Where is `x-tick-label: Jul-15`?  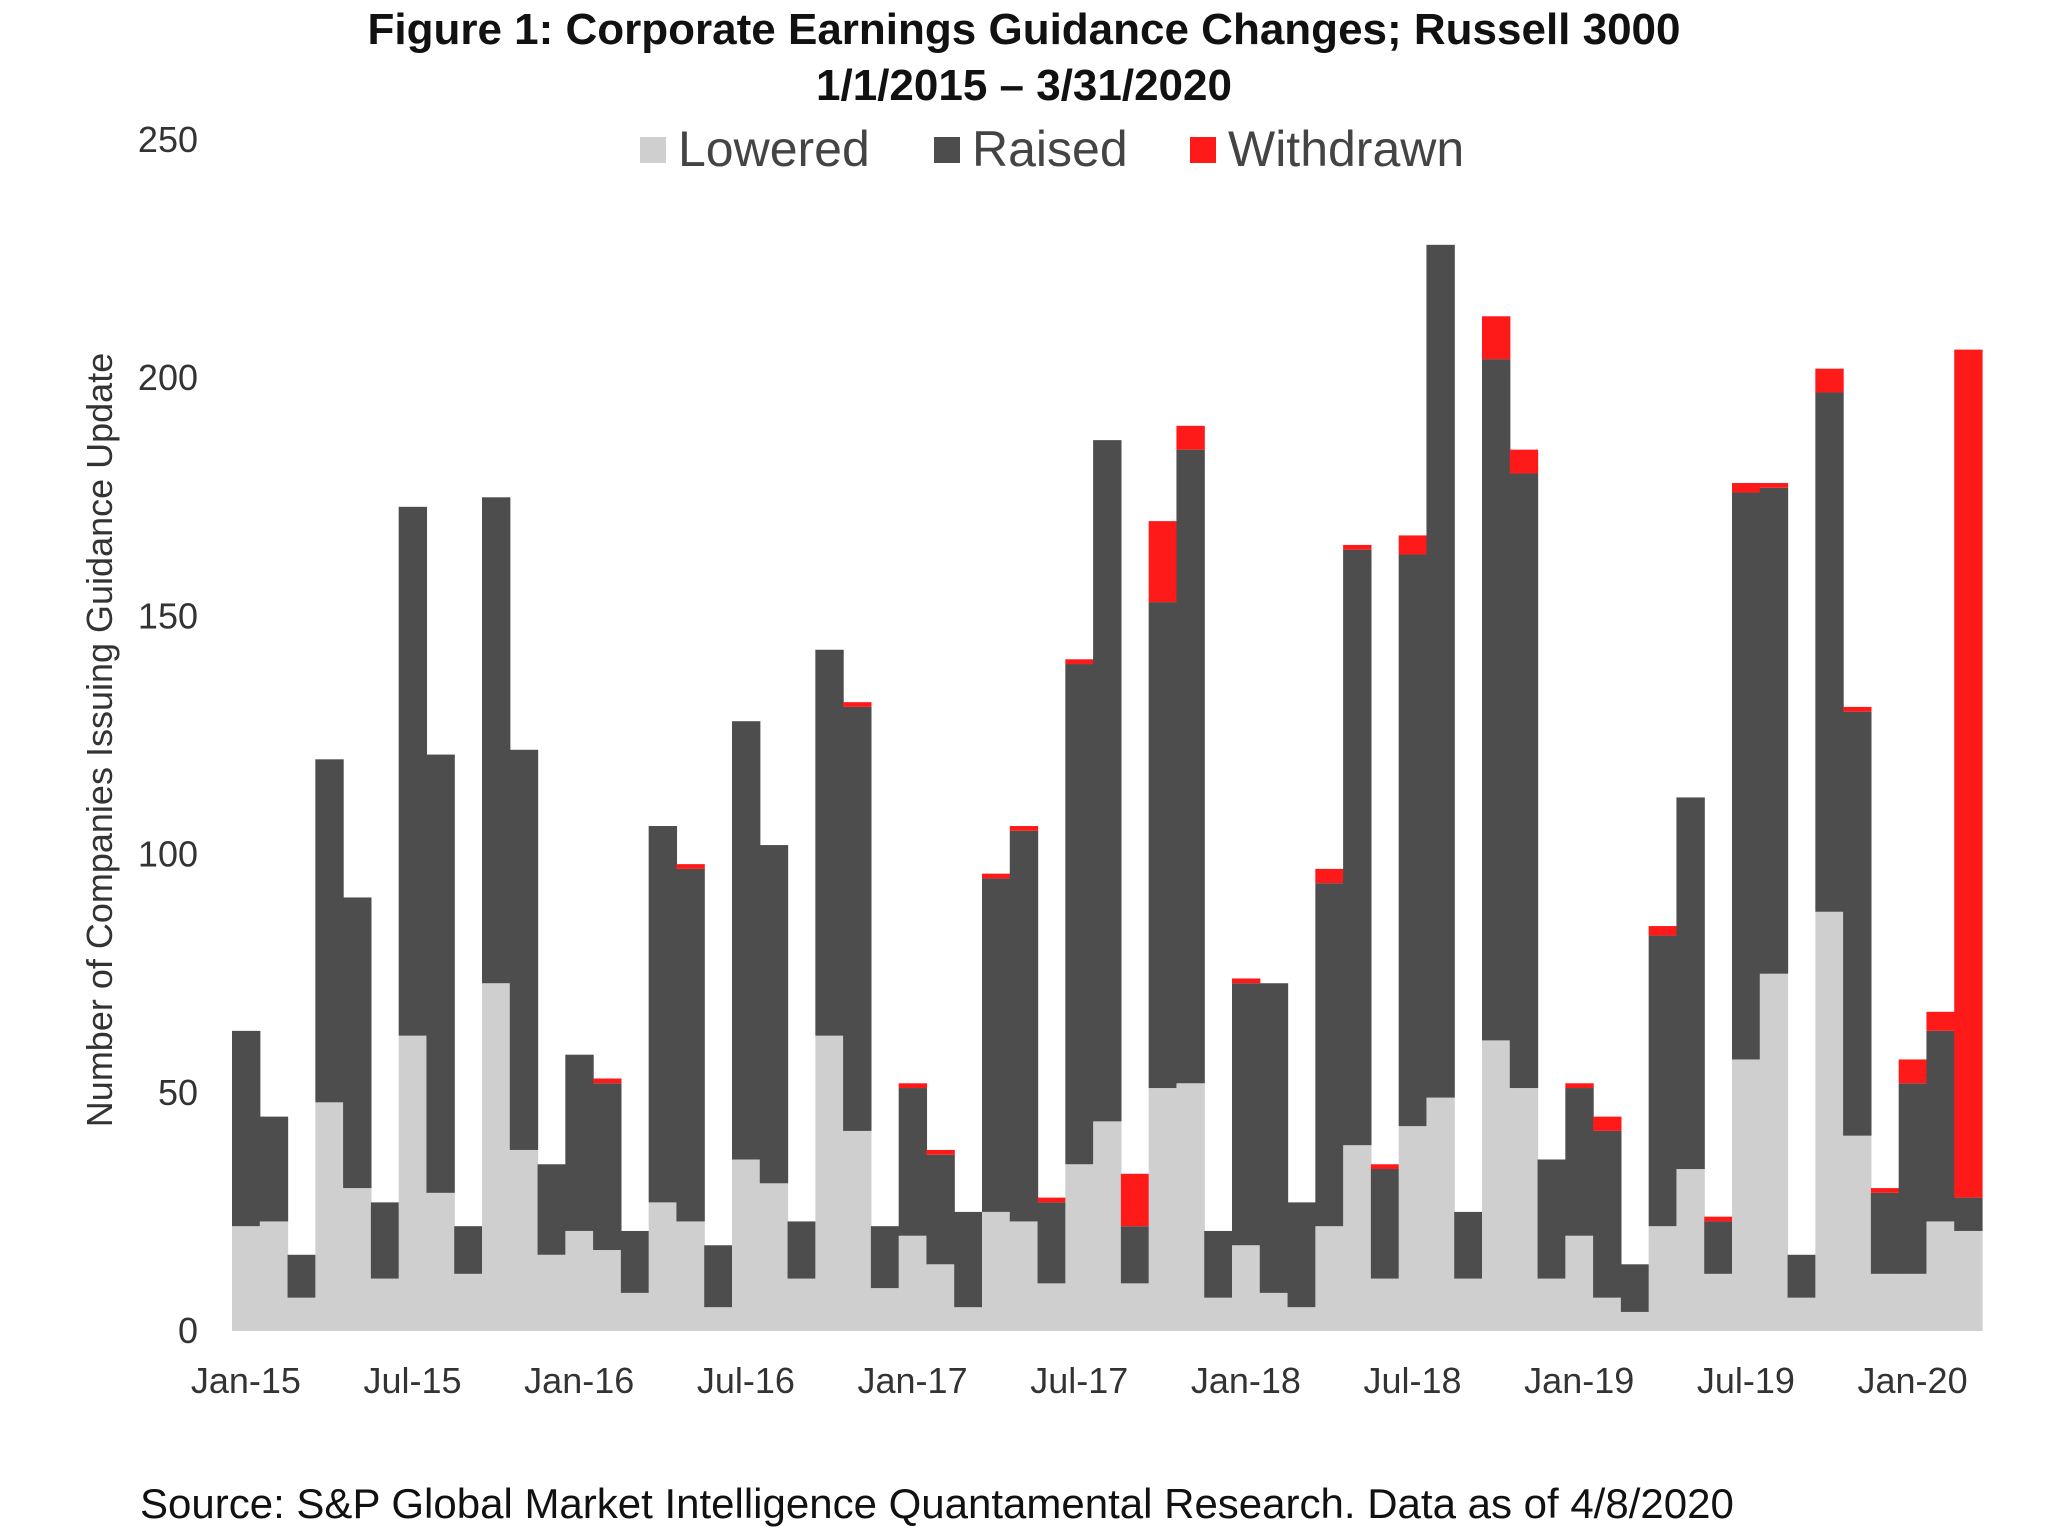
x-tick-label: Jul-15 is located at coordinates (413, 1380).